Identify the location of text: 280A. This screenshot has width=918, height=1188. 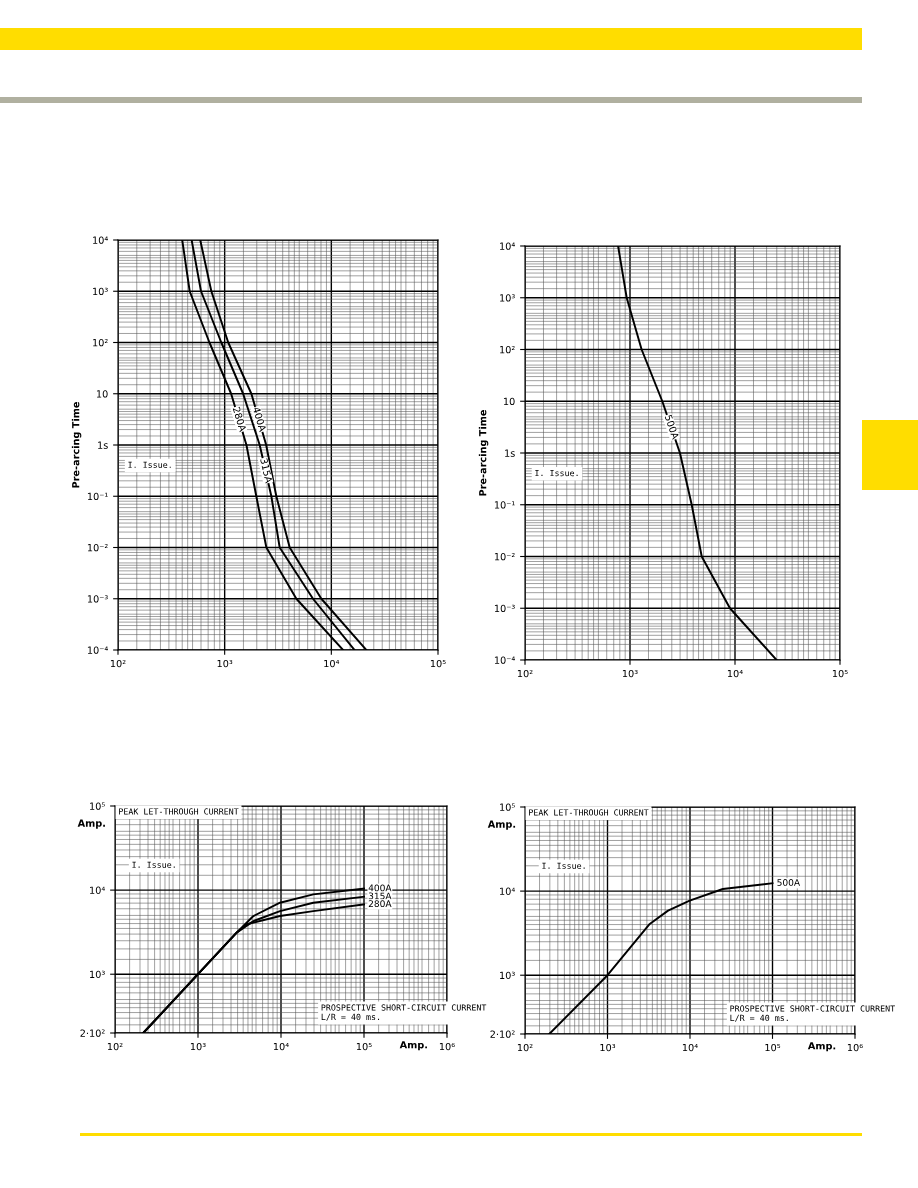
(239, 419).